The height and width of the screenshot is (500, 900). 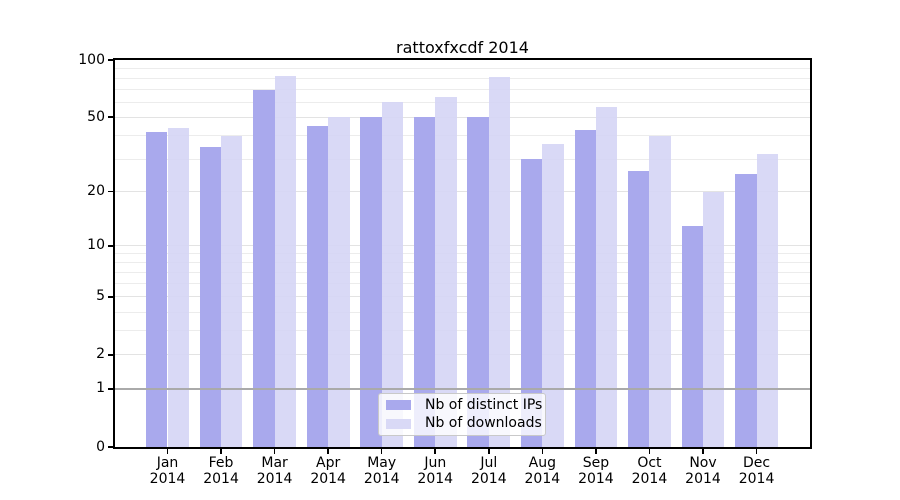 What do you see at coordinates (542, 463) in the screenshot?
I see `x-label-month: Aug` at bounding box center [542, 463].